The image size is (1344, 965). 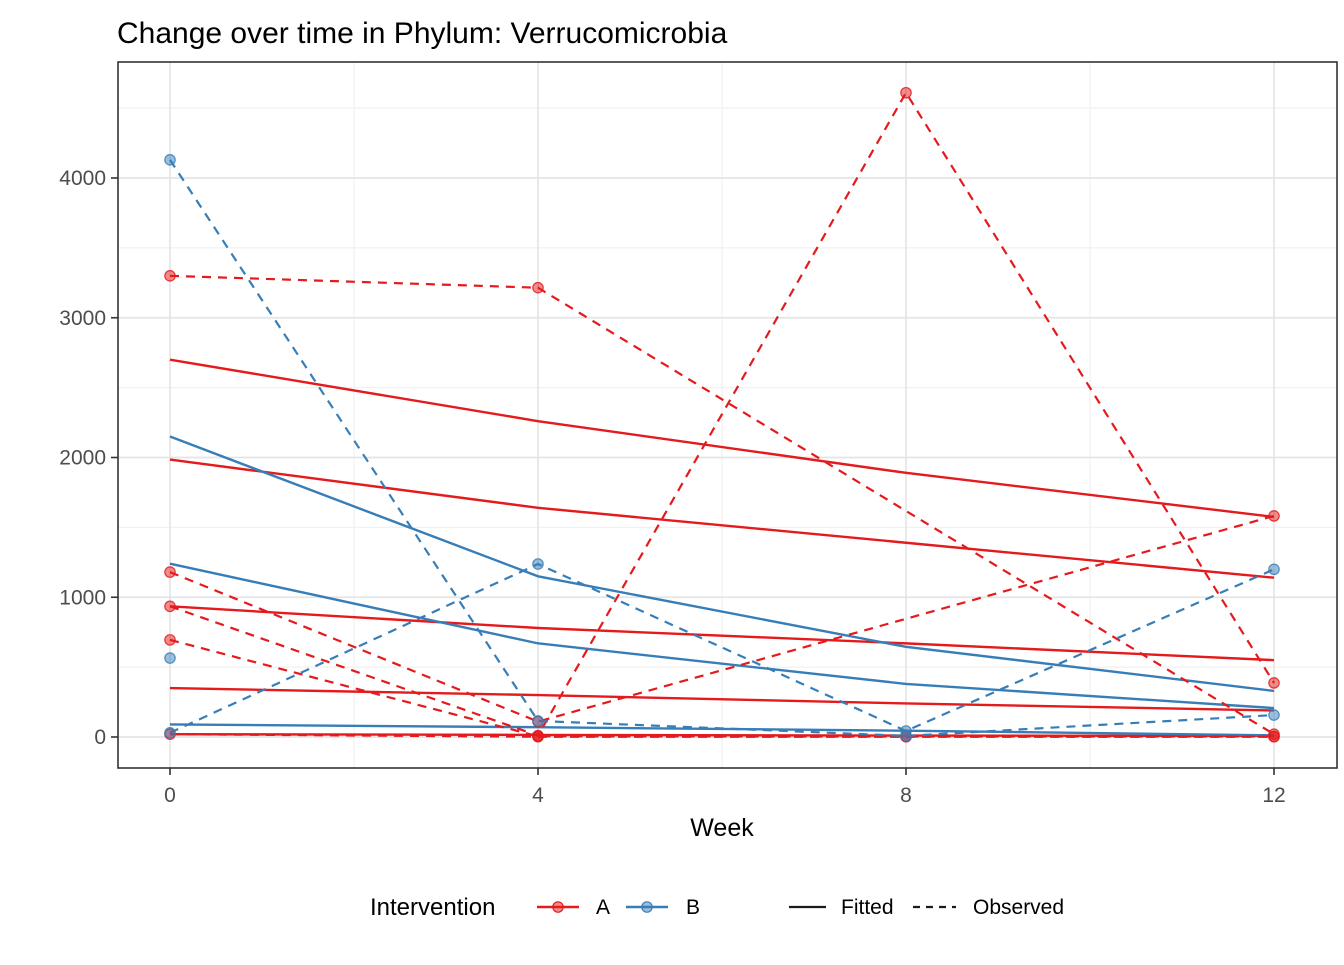 I want to click on legend-key-observed: Observed, so click(x=988, y=907).